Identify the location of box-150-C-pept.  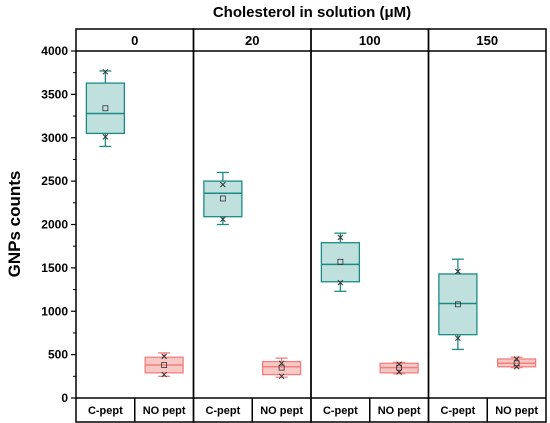
(458, 304).